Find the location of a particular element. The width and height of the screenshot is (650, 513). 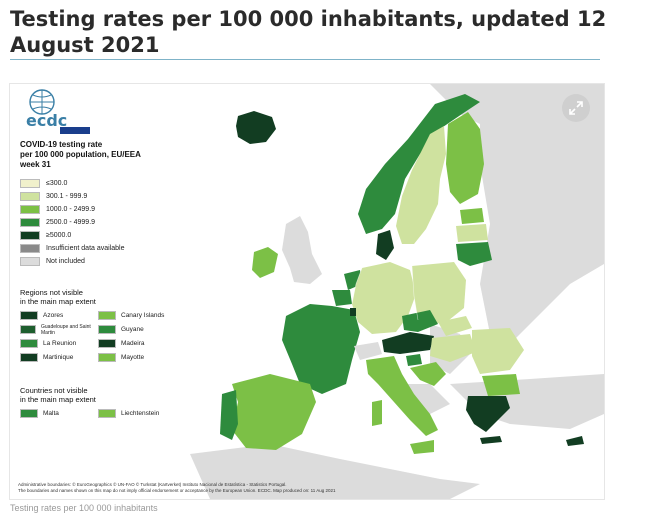

country-finland is located at coordinates (465, 158).